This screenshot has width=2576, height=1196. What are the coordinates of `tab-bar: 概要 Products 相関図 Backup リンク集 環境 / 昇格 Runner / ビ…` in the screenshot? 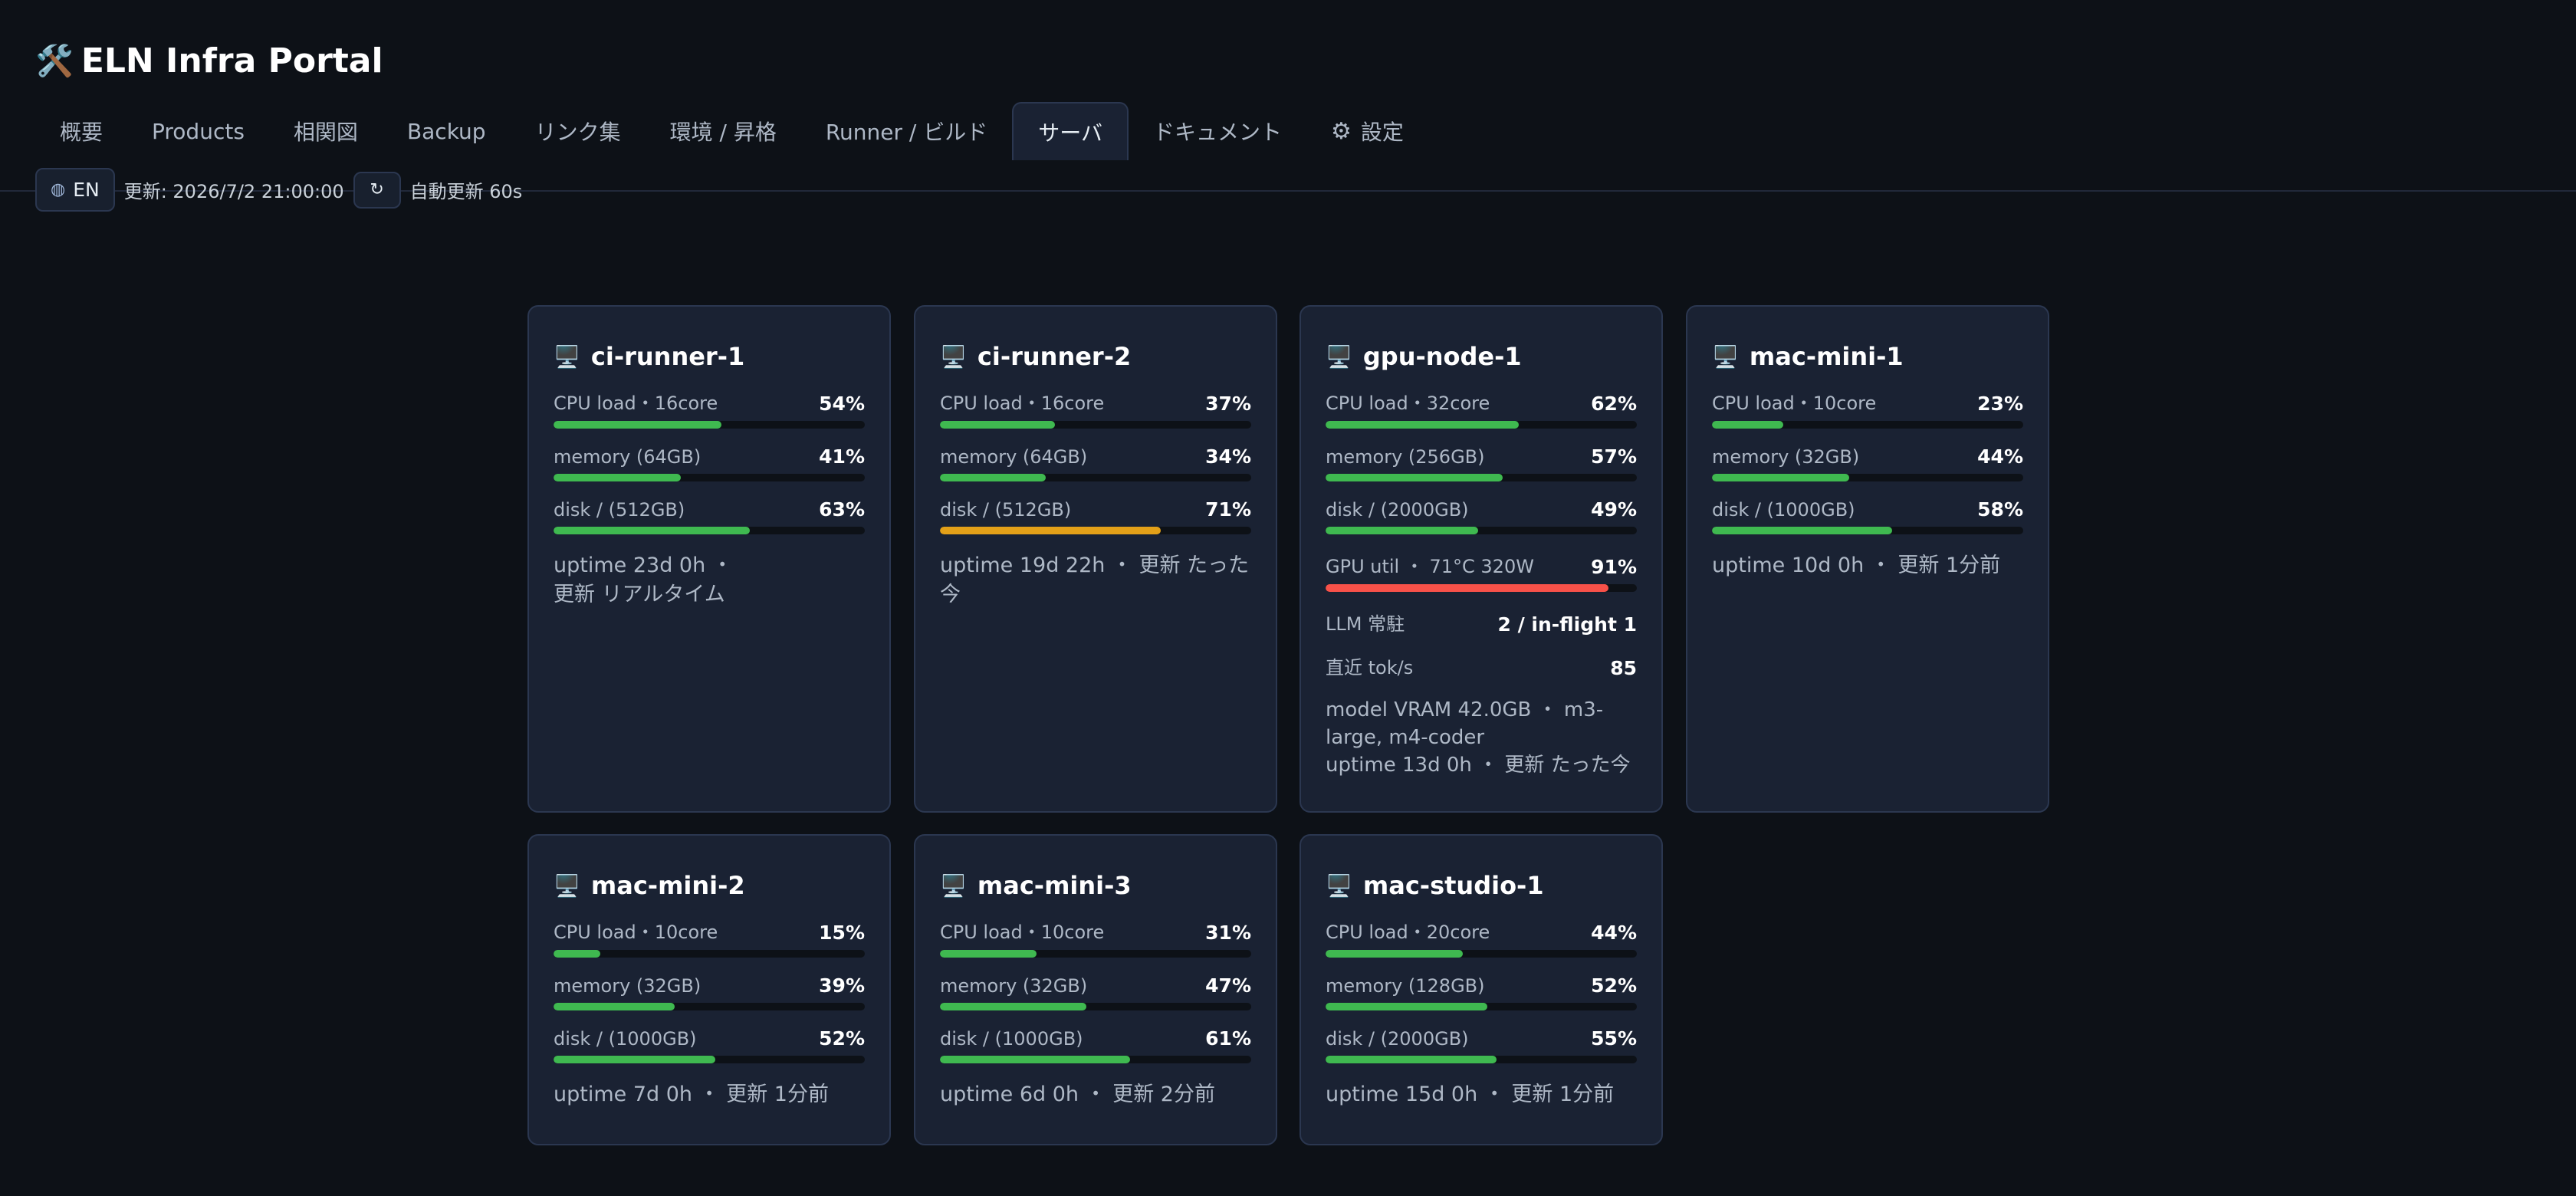 It's located at (1288, 131).